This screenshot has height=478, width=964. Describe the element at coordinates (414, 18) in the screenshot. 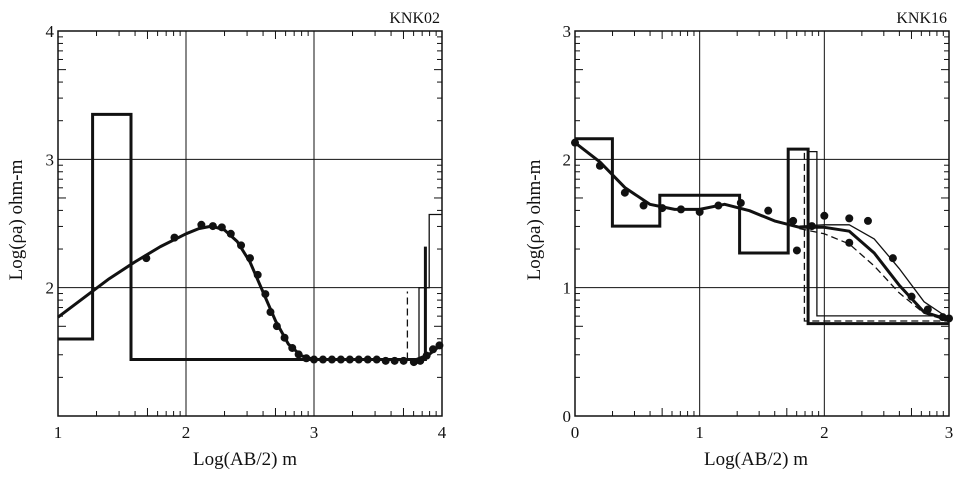

I see `panel-title: KNK02` at that location.